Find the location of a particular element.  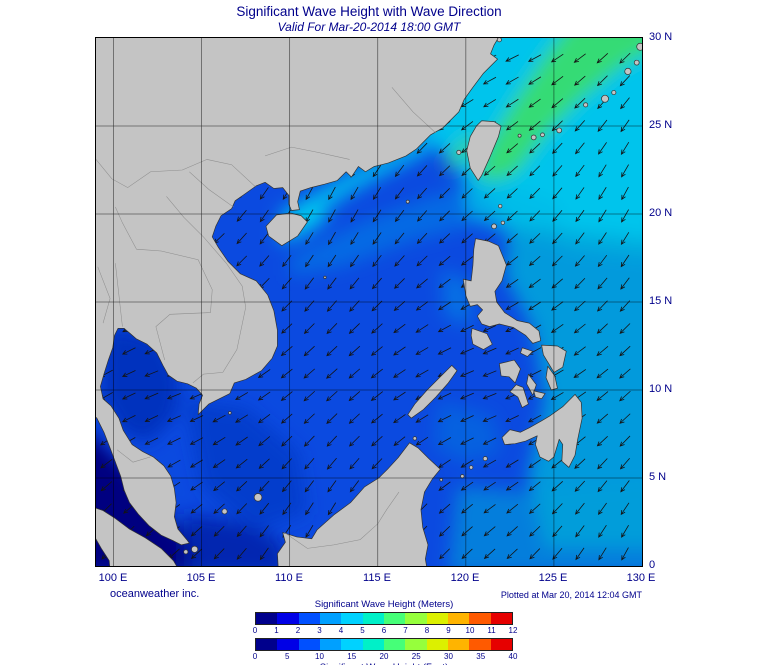

land-taiwan-island is located at coordinates (484, 150).